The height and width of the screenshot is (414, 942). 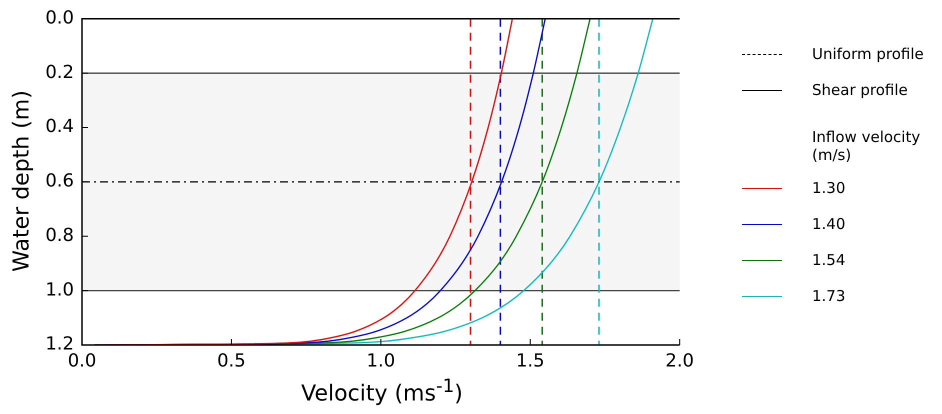 I want to click on y-tick-label: 1.0, so click(x=59, y=289).